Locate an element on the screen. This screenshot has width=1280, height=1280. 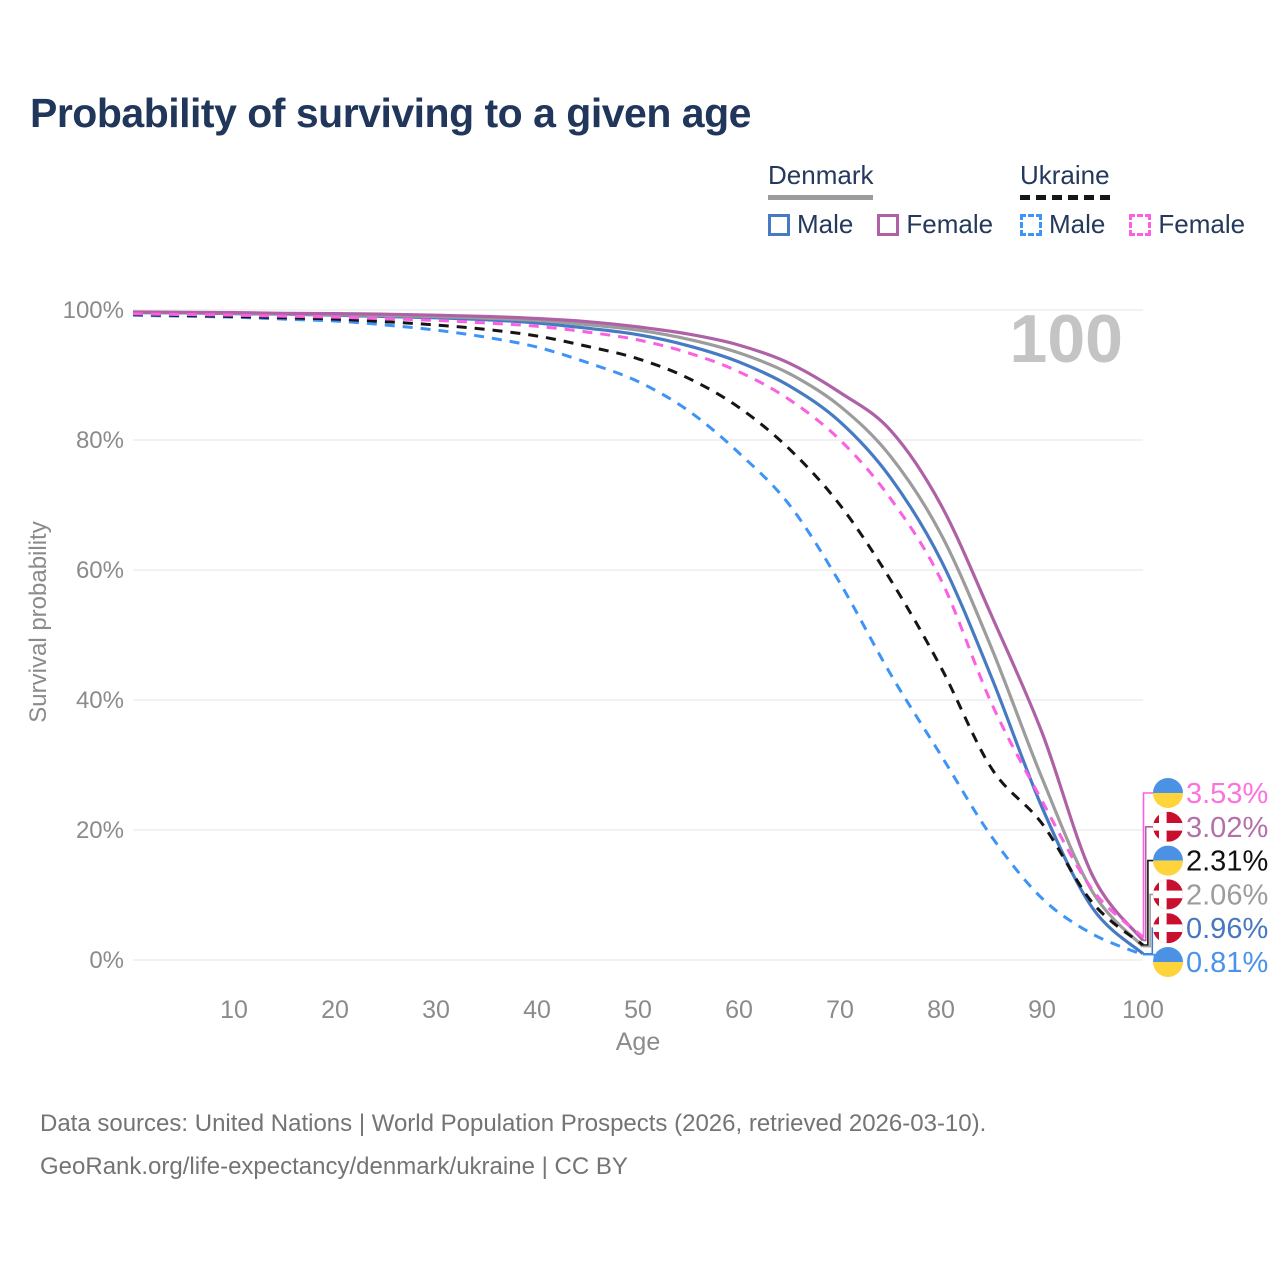
y-tick-label: 40% is located at coordinates (100, 700).